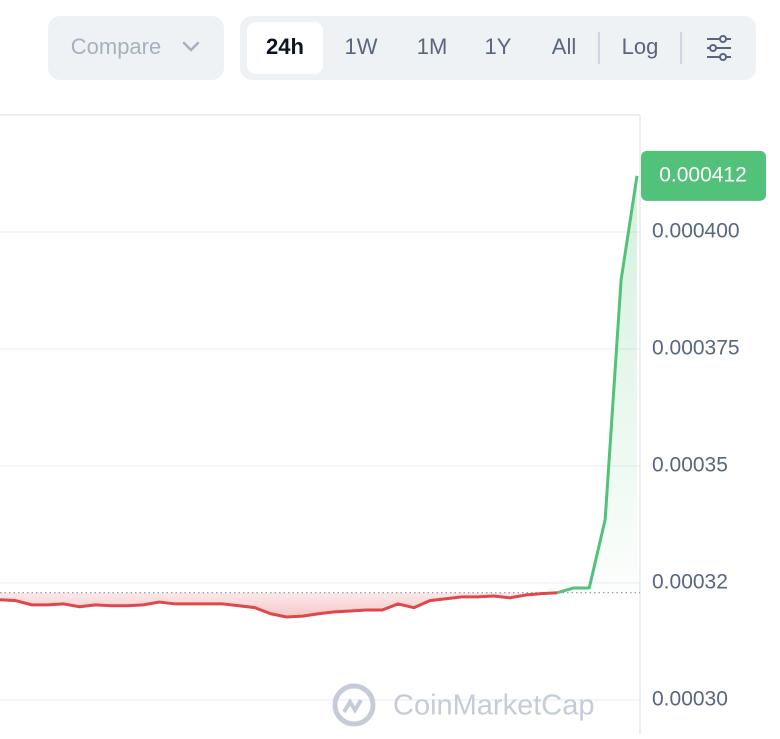 The height and width of the screenshot is (739, 780). What do you see at coordinates (696, 347) in the screenshot?
I see `y-tick-label: 0.000375` at bounding box center [696, 347].